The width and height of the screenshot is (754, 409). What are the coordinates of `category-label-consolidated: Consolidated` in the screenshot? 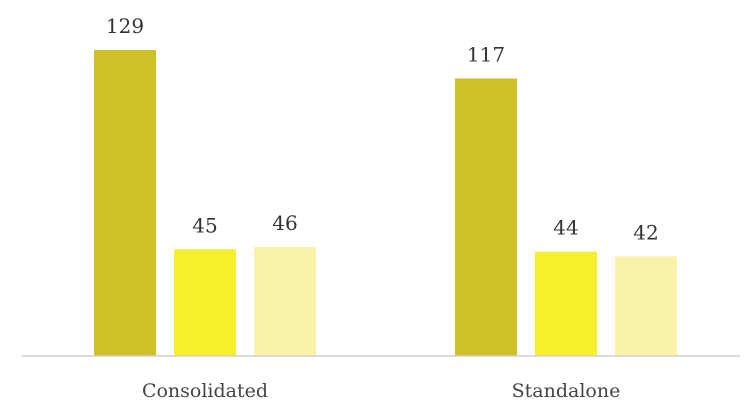 It's located at (205, 391).